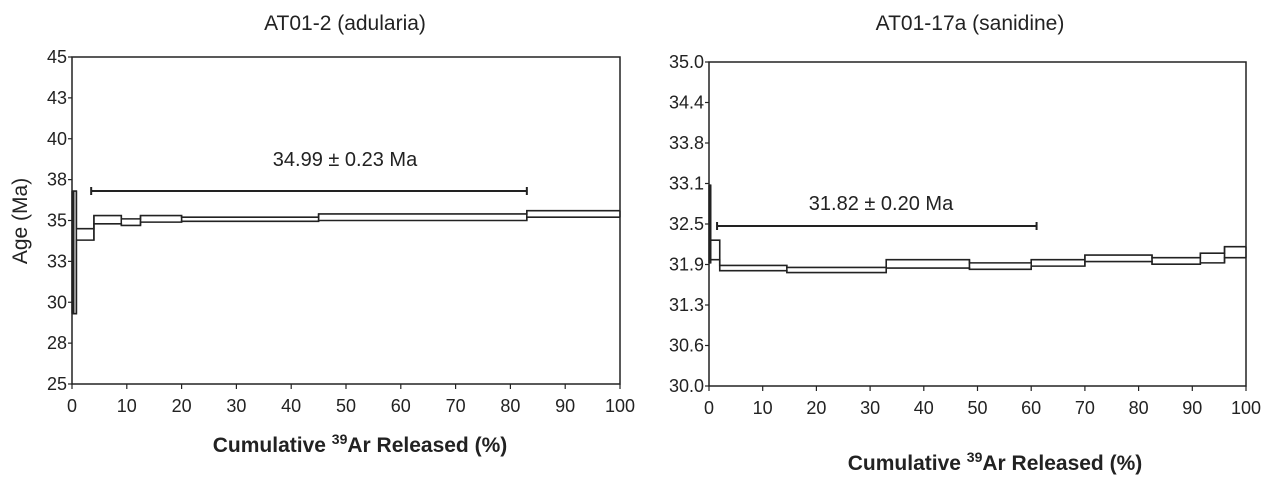 The height and width of the screenshot is (488, 1279). What do you see at coordinates (57, 139) in the screenshot?
I see `y-tick-label: 40` at bounding box center [57, 139].